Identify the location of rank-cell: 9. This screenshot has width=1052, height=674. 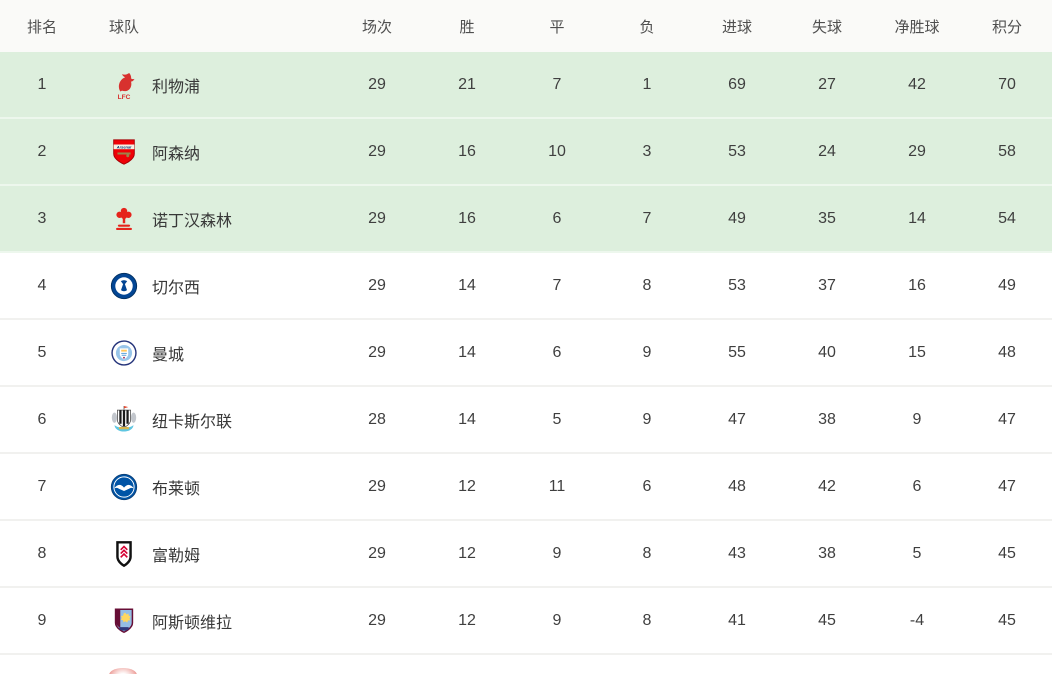
(42, 620).